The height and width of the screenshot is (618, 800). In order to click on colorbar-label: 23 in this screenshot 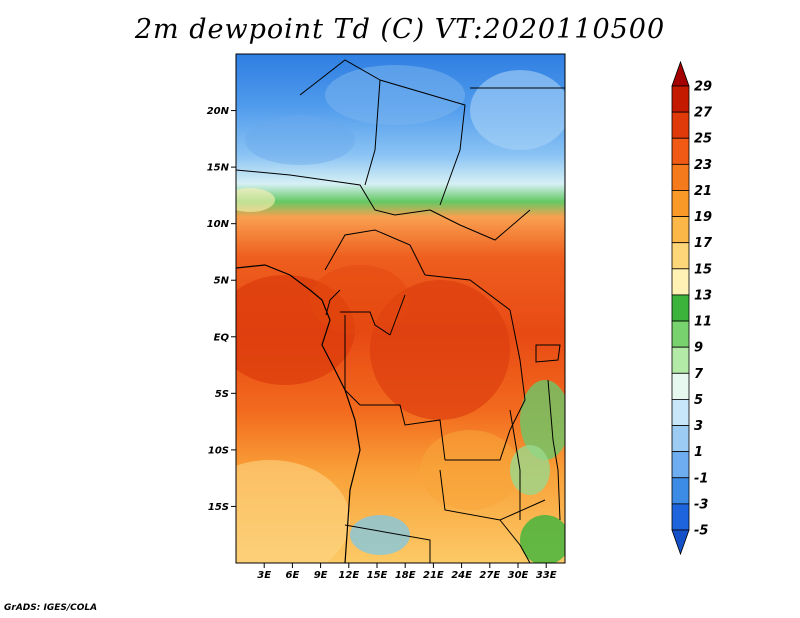, I will do `click(703, 165)`.